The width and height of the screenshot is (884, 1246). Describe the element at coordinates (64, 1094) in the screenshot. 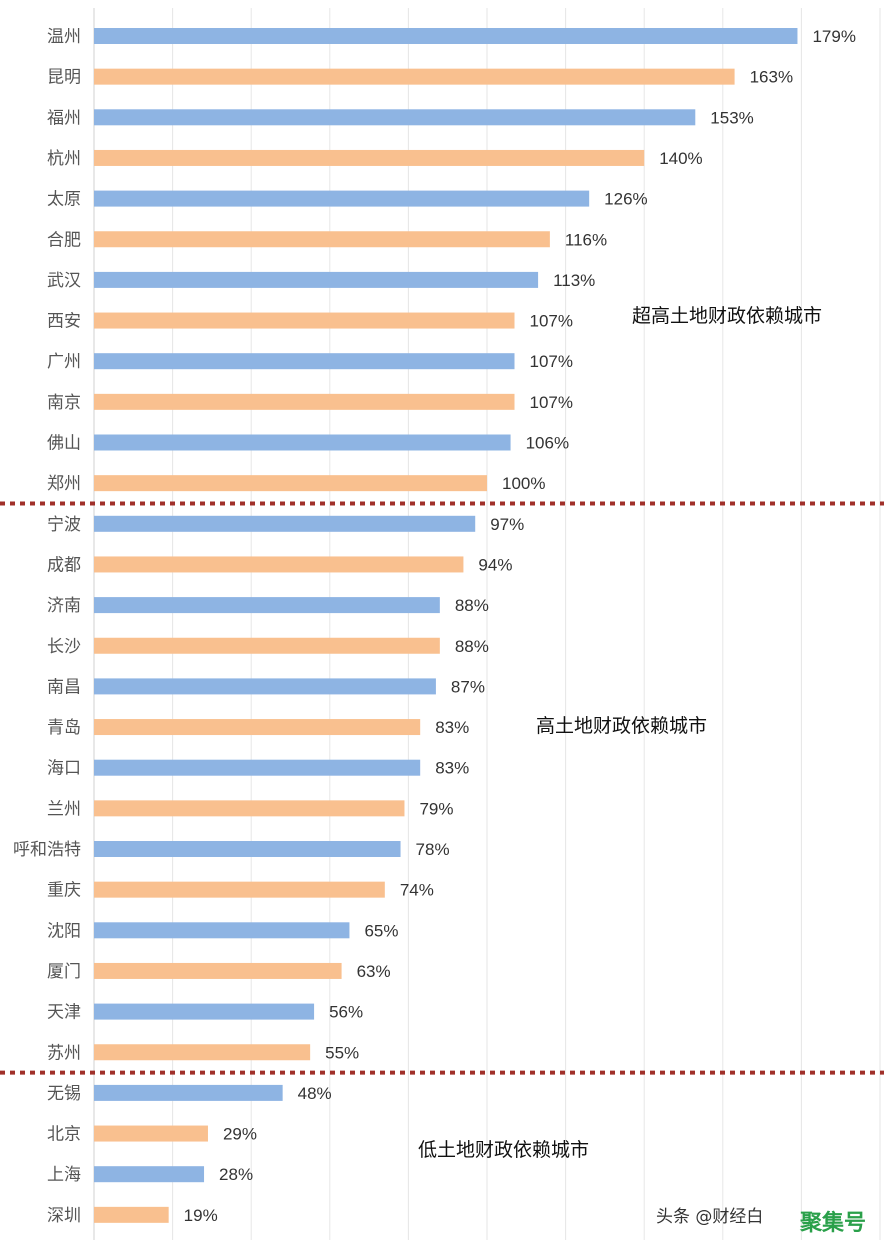

I see `category-label: 无锡` at that location.